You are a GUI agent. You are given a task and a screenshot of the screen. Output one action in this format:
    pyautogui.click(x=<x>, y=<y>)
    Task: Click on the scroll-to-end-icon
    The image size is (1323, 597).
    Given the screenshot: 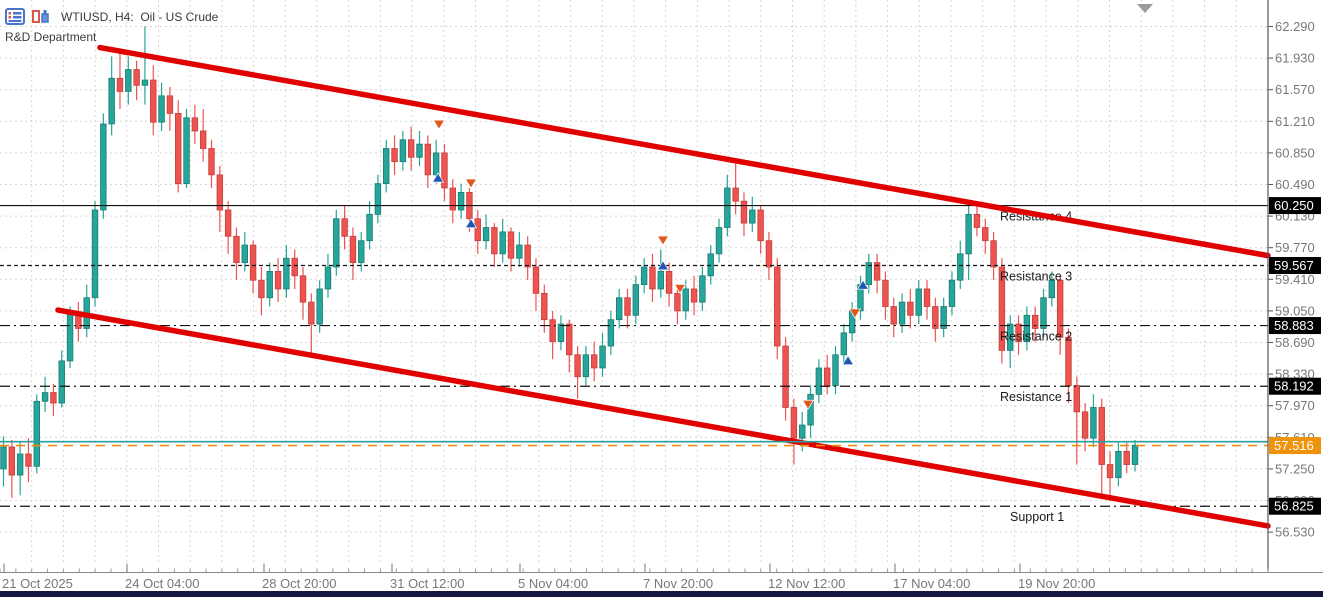 What is the action you would take?
    pyautogui.click(x=1145, y=8)
    